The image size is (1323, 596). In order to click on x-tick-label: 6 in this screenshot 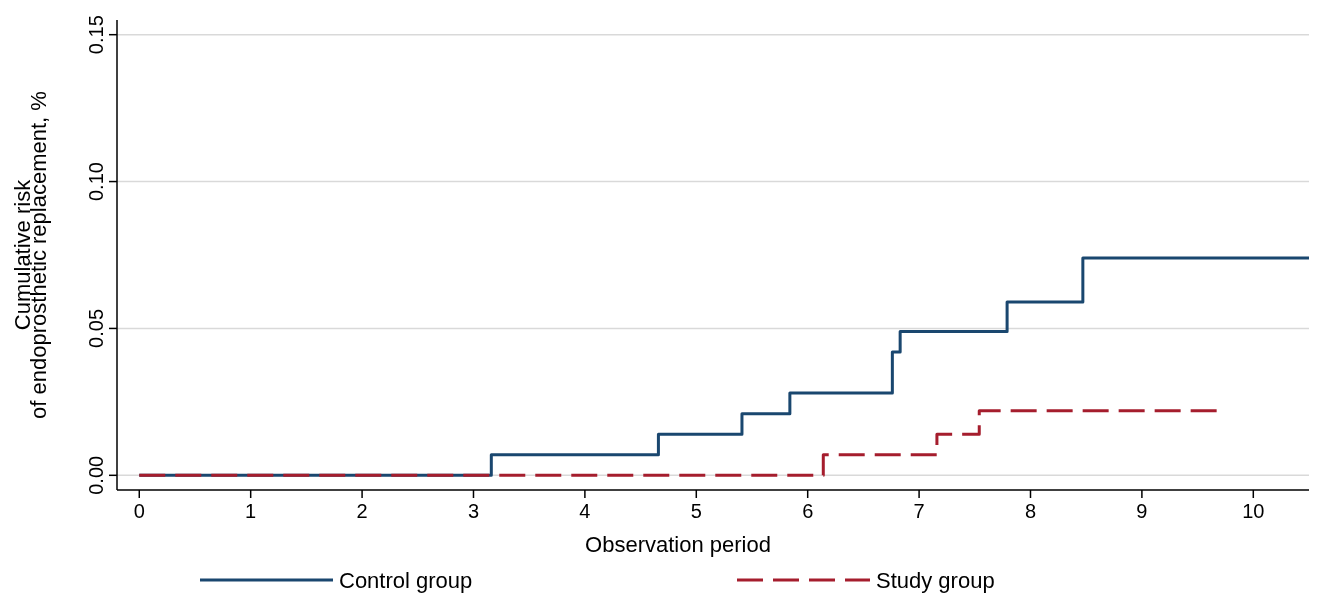, I will do `click(808, 511)`.